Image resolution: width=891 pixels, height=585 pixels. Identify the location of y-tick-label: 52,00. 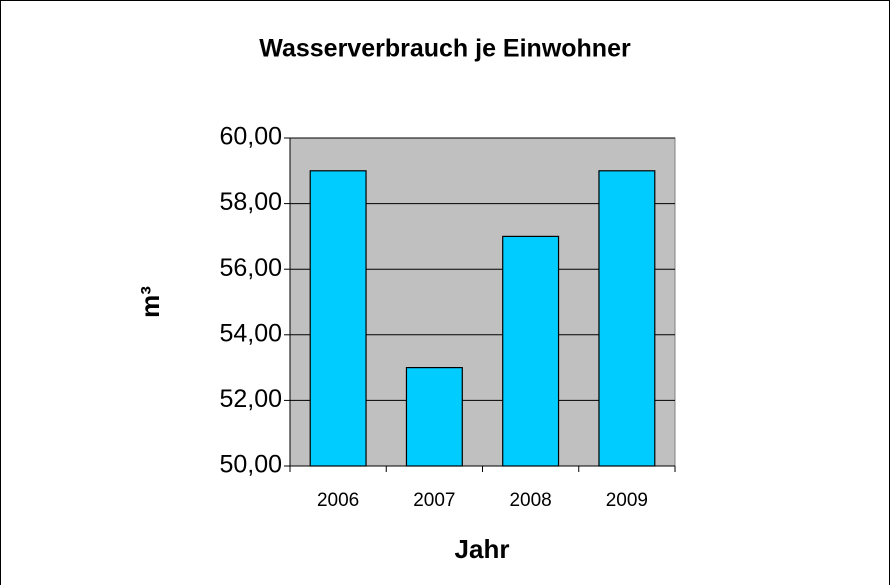
(250, 399).